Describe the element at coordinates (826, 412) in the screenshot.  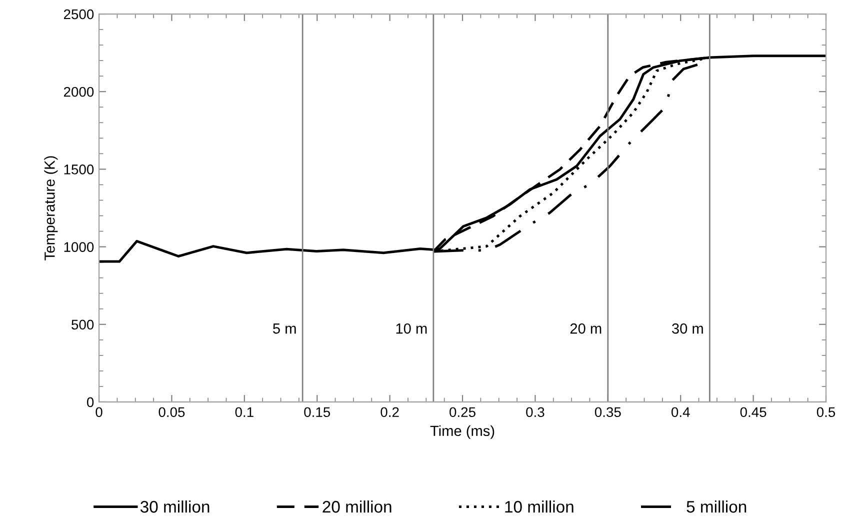
I see `x-tick-label: 0.5` at that location.